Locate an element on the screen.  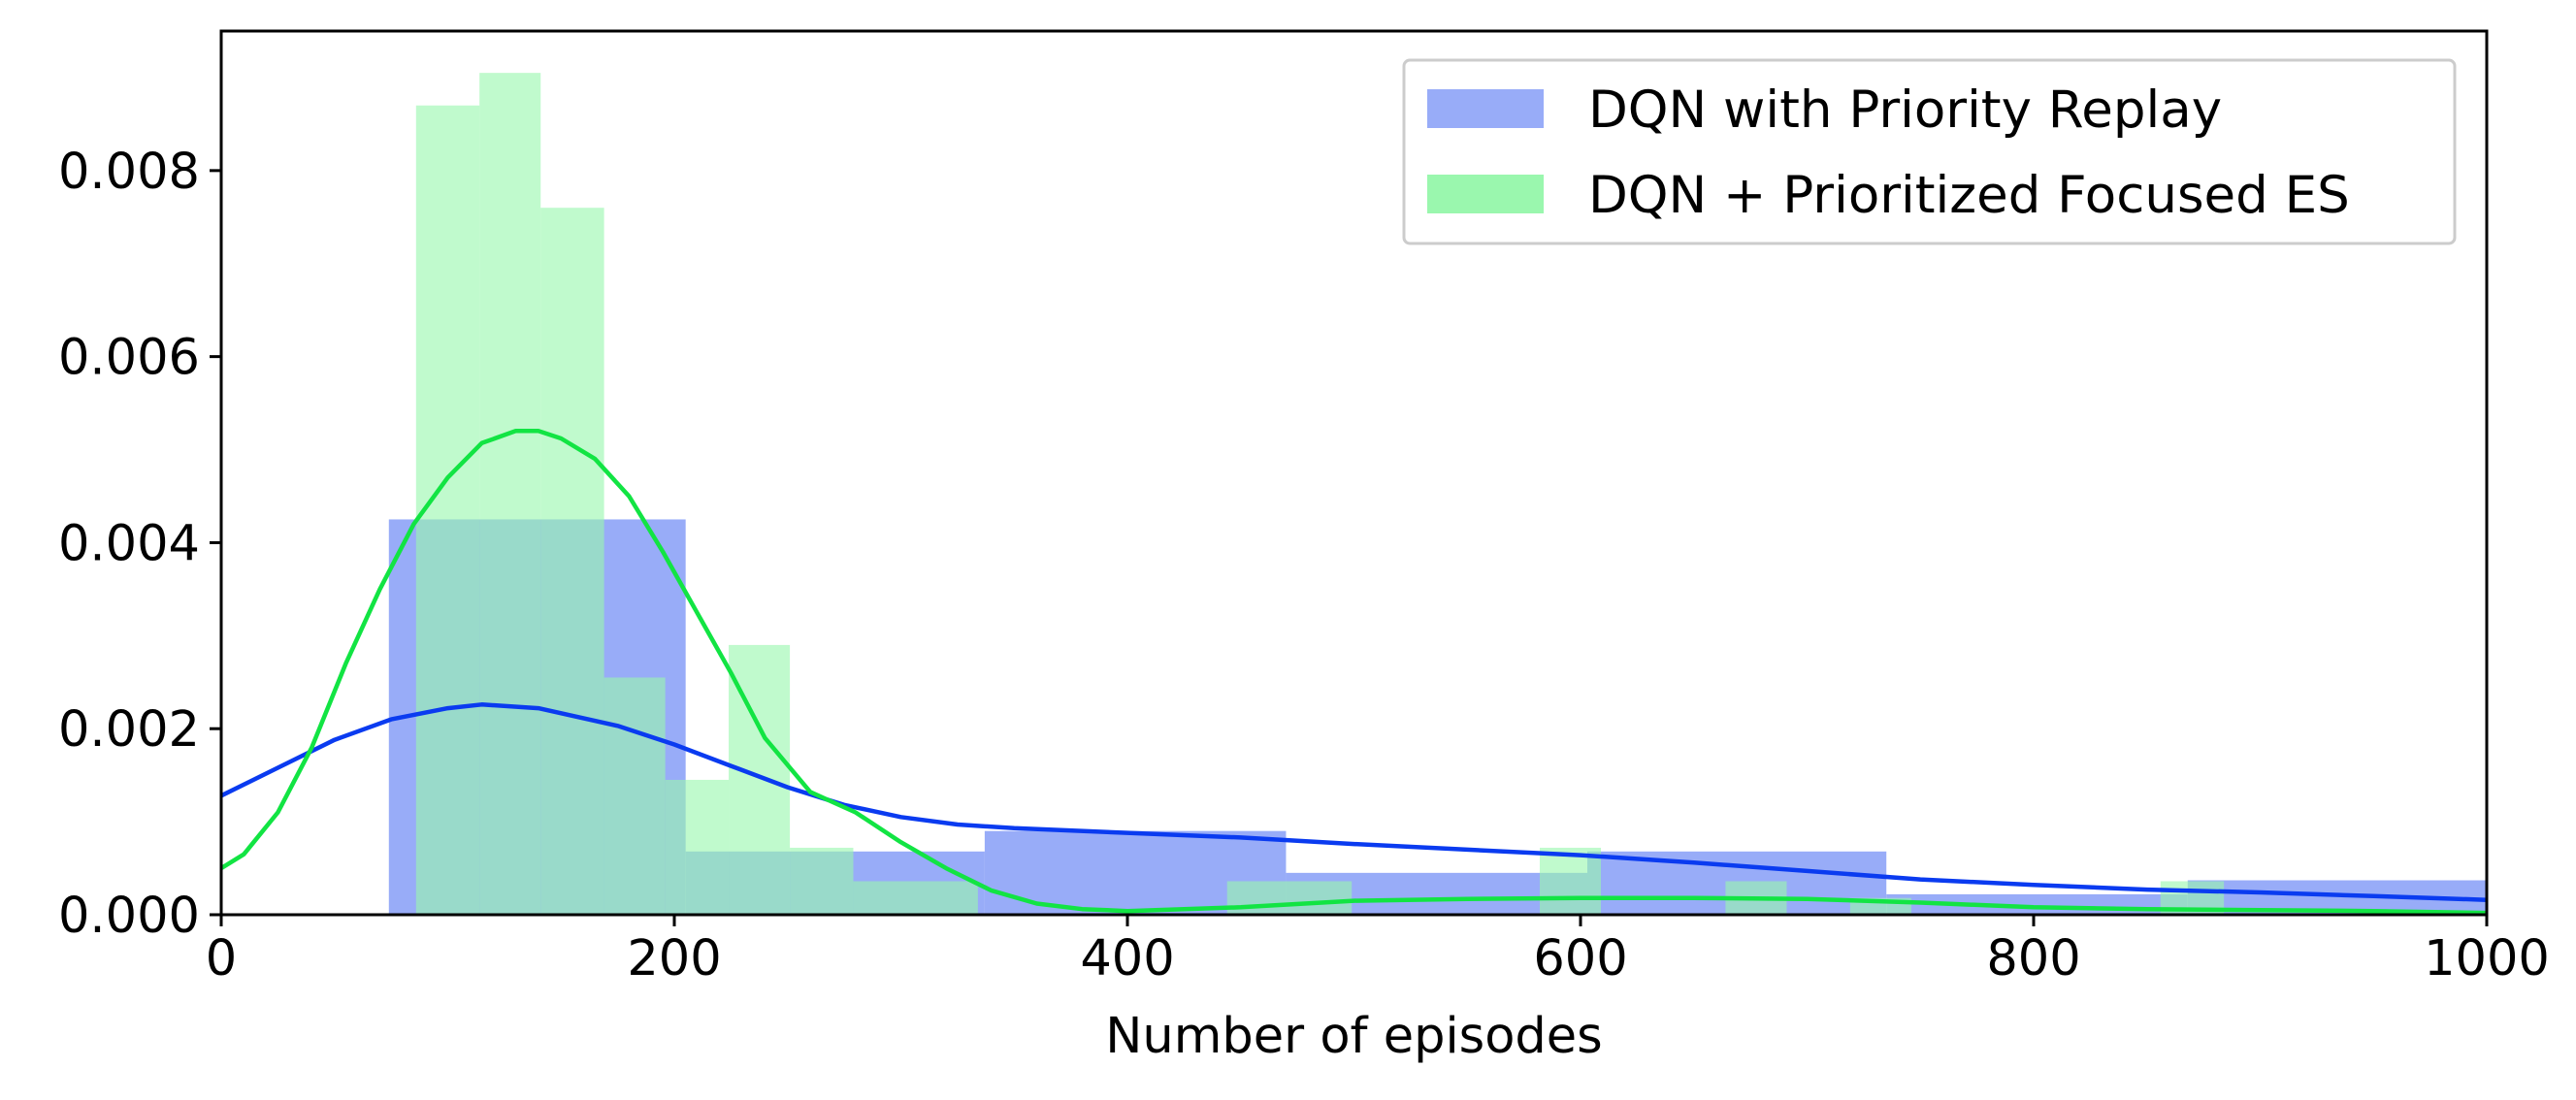
legend-box is located at coordinates (1929, 151).